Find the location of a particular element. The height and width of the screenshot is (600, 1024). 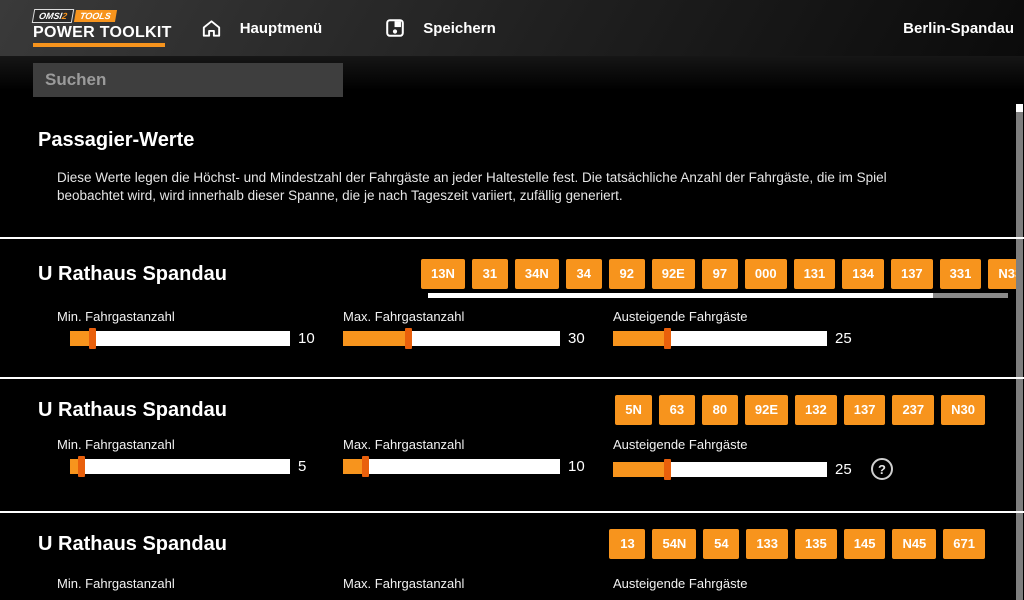

slider-line: 30 is located at coordinates (478, 338).